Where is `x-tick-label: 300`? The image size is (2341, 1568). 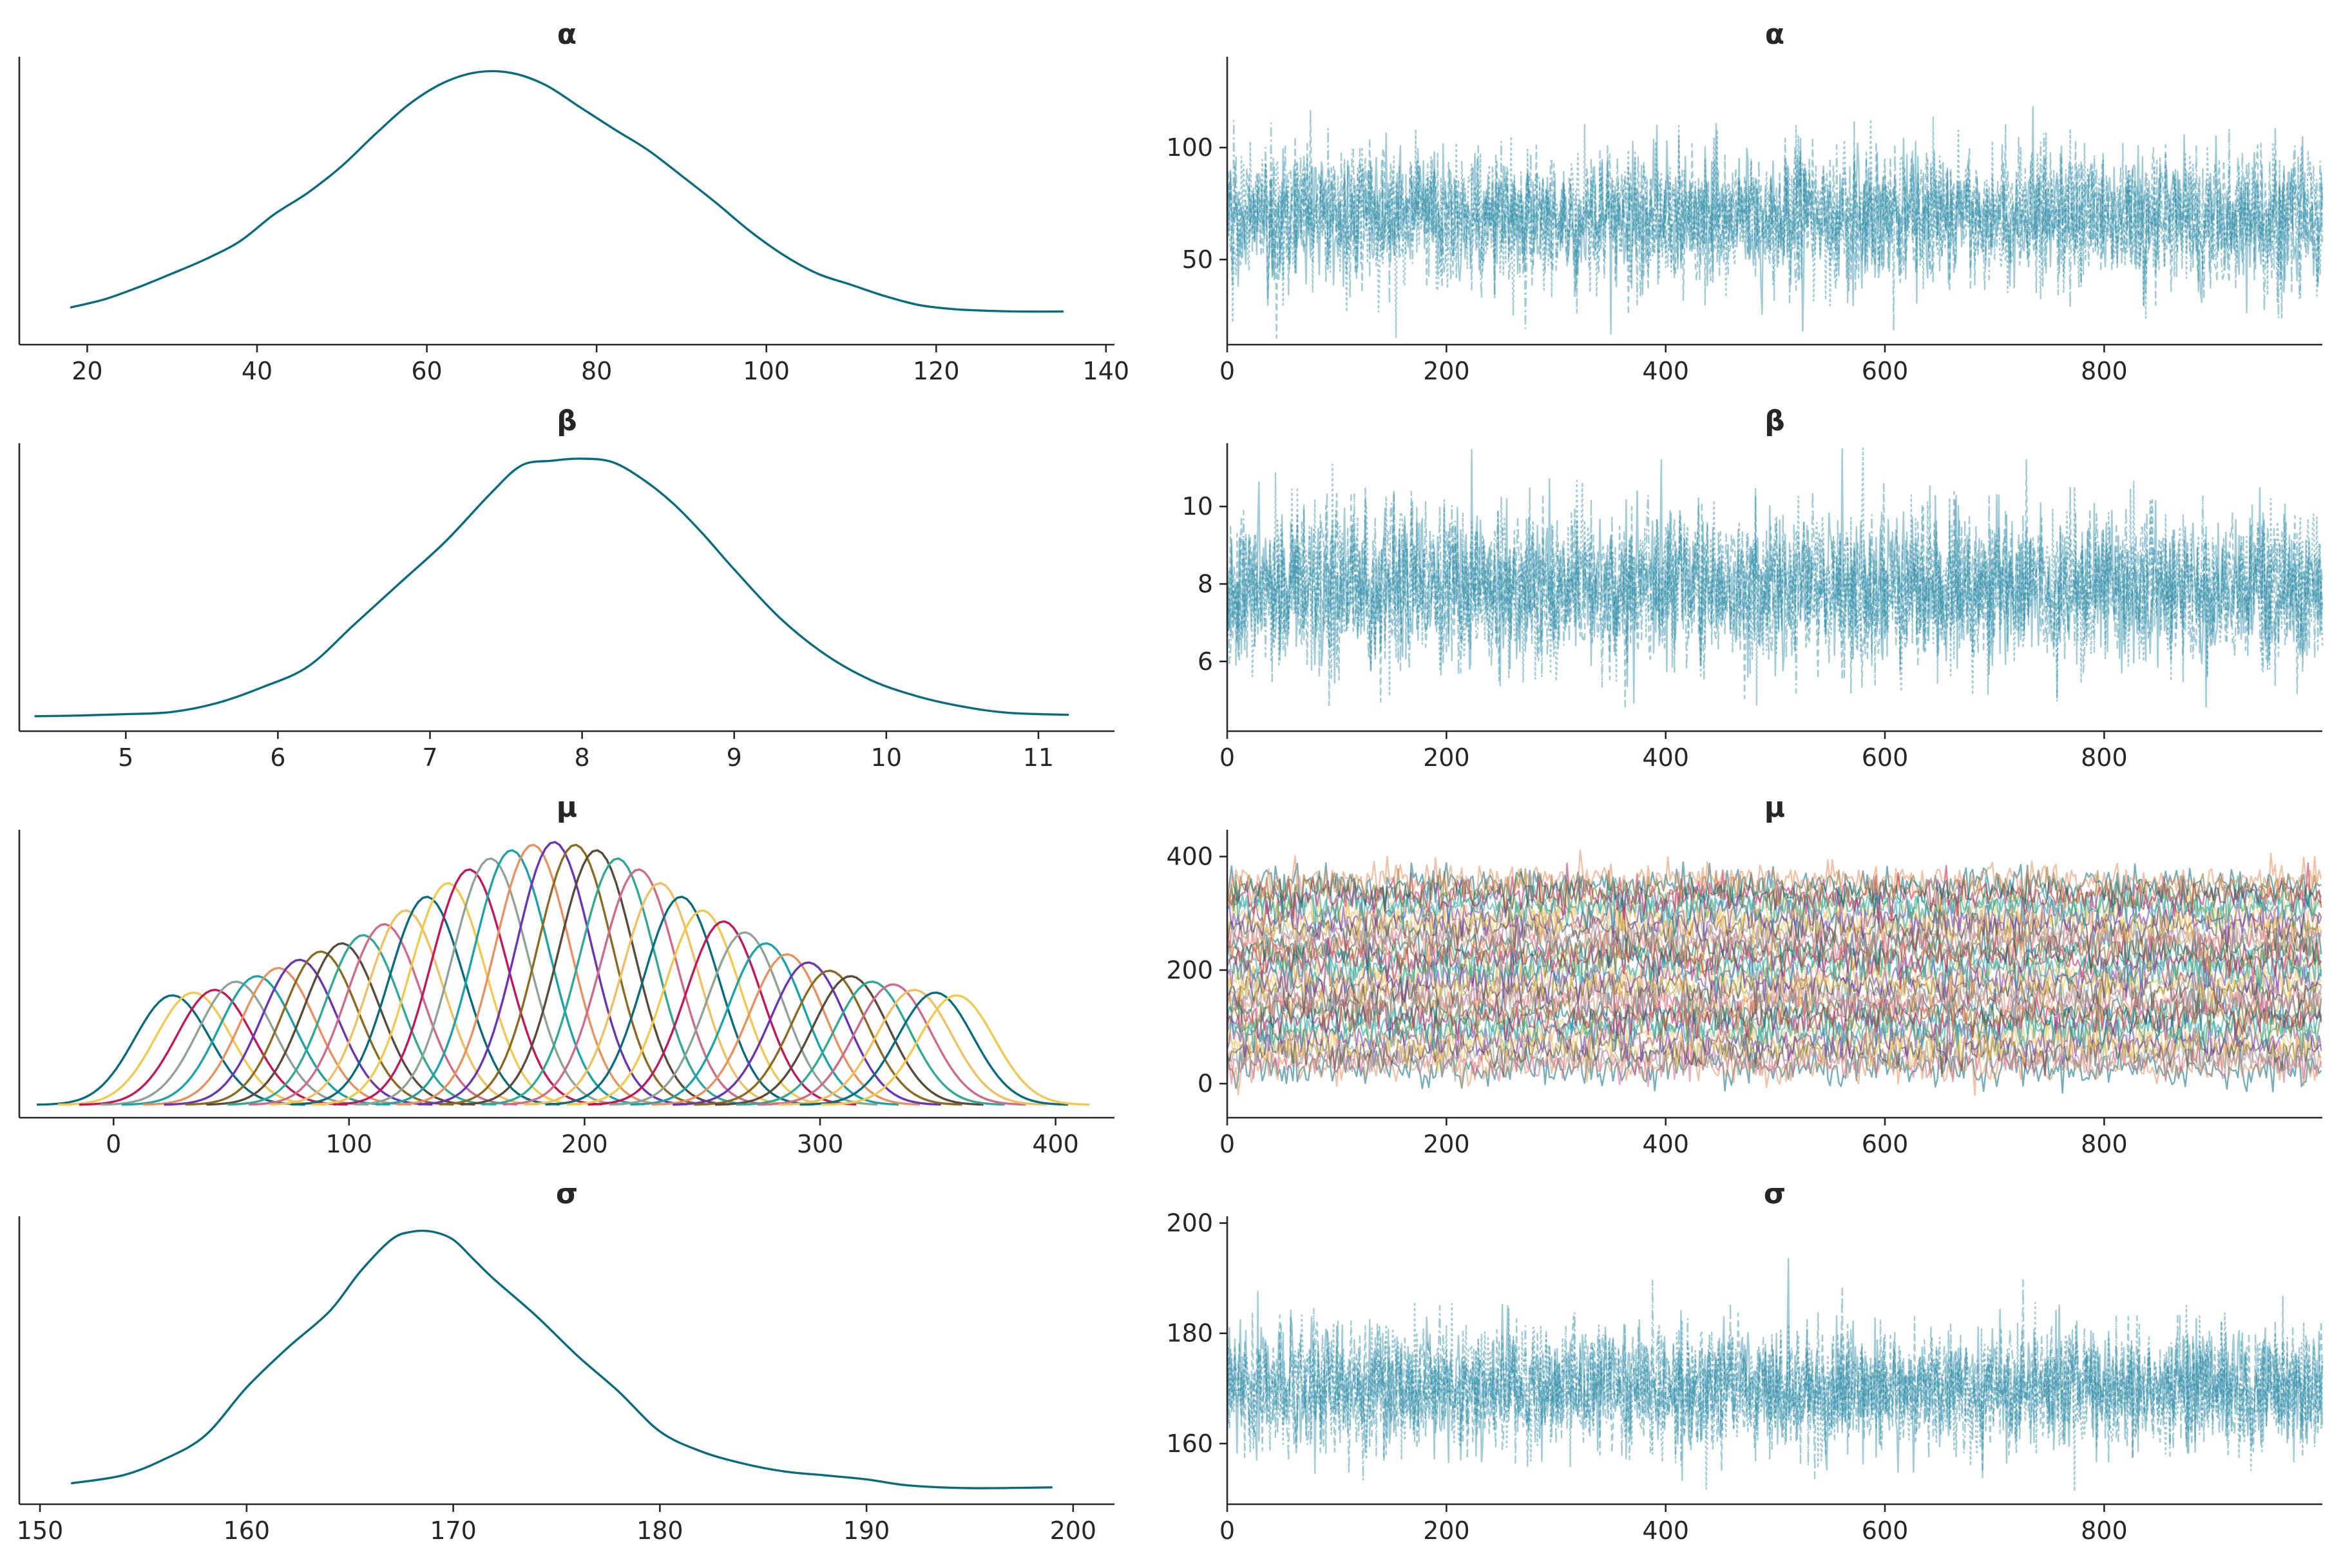
x-tick-label: 300 is located at coordinates (820, 1144).